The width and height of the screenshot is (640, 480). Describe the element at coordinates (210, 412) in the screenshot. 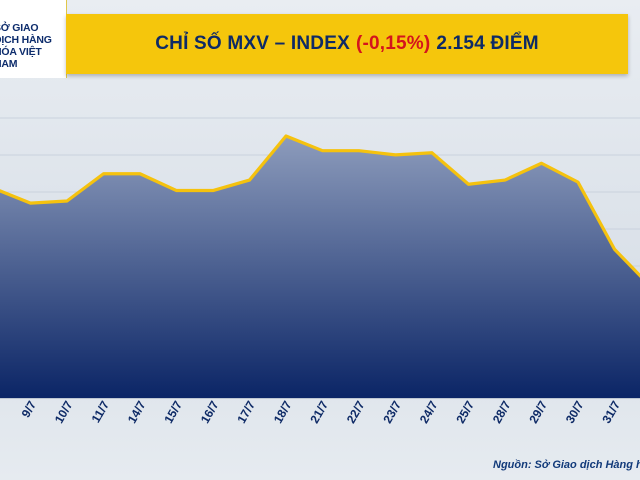

I see `x-tick-label: 16/7` at that location.